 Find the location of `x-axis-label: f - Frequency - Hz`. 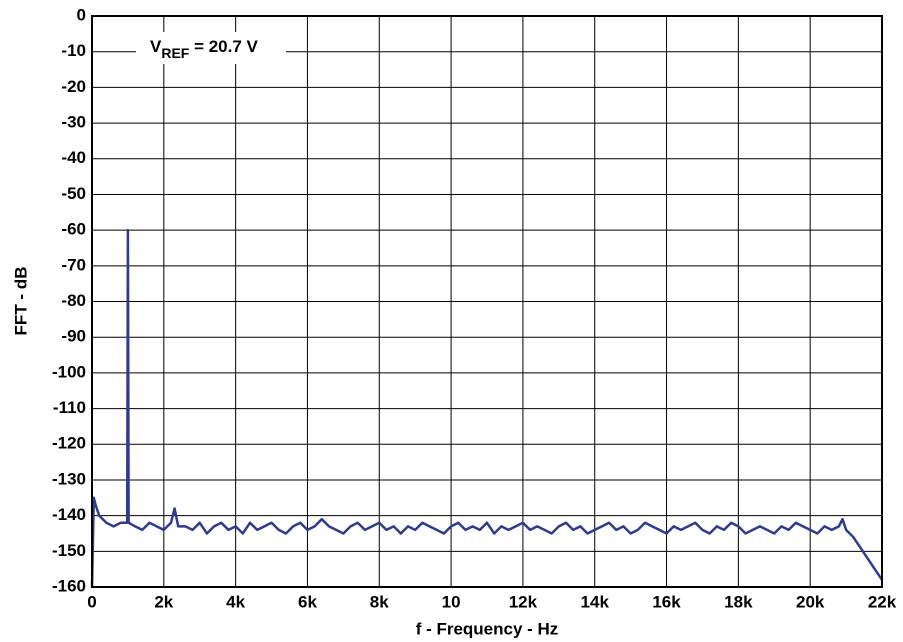

x-axis-label: f - Frequency - Hz is located at coordinates (487, 628).